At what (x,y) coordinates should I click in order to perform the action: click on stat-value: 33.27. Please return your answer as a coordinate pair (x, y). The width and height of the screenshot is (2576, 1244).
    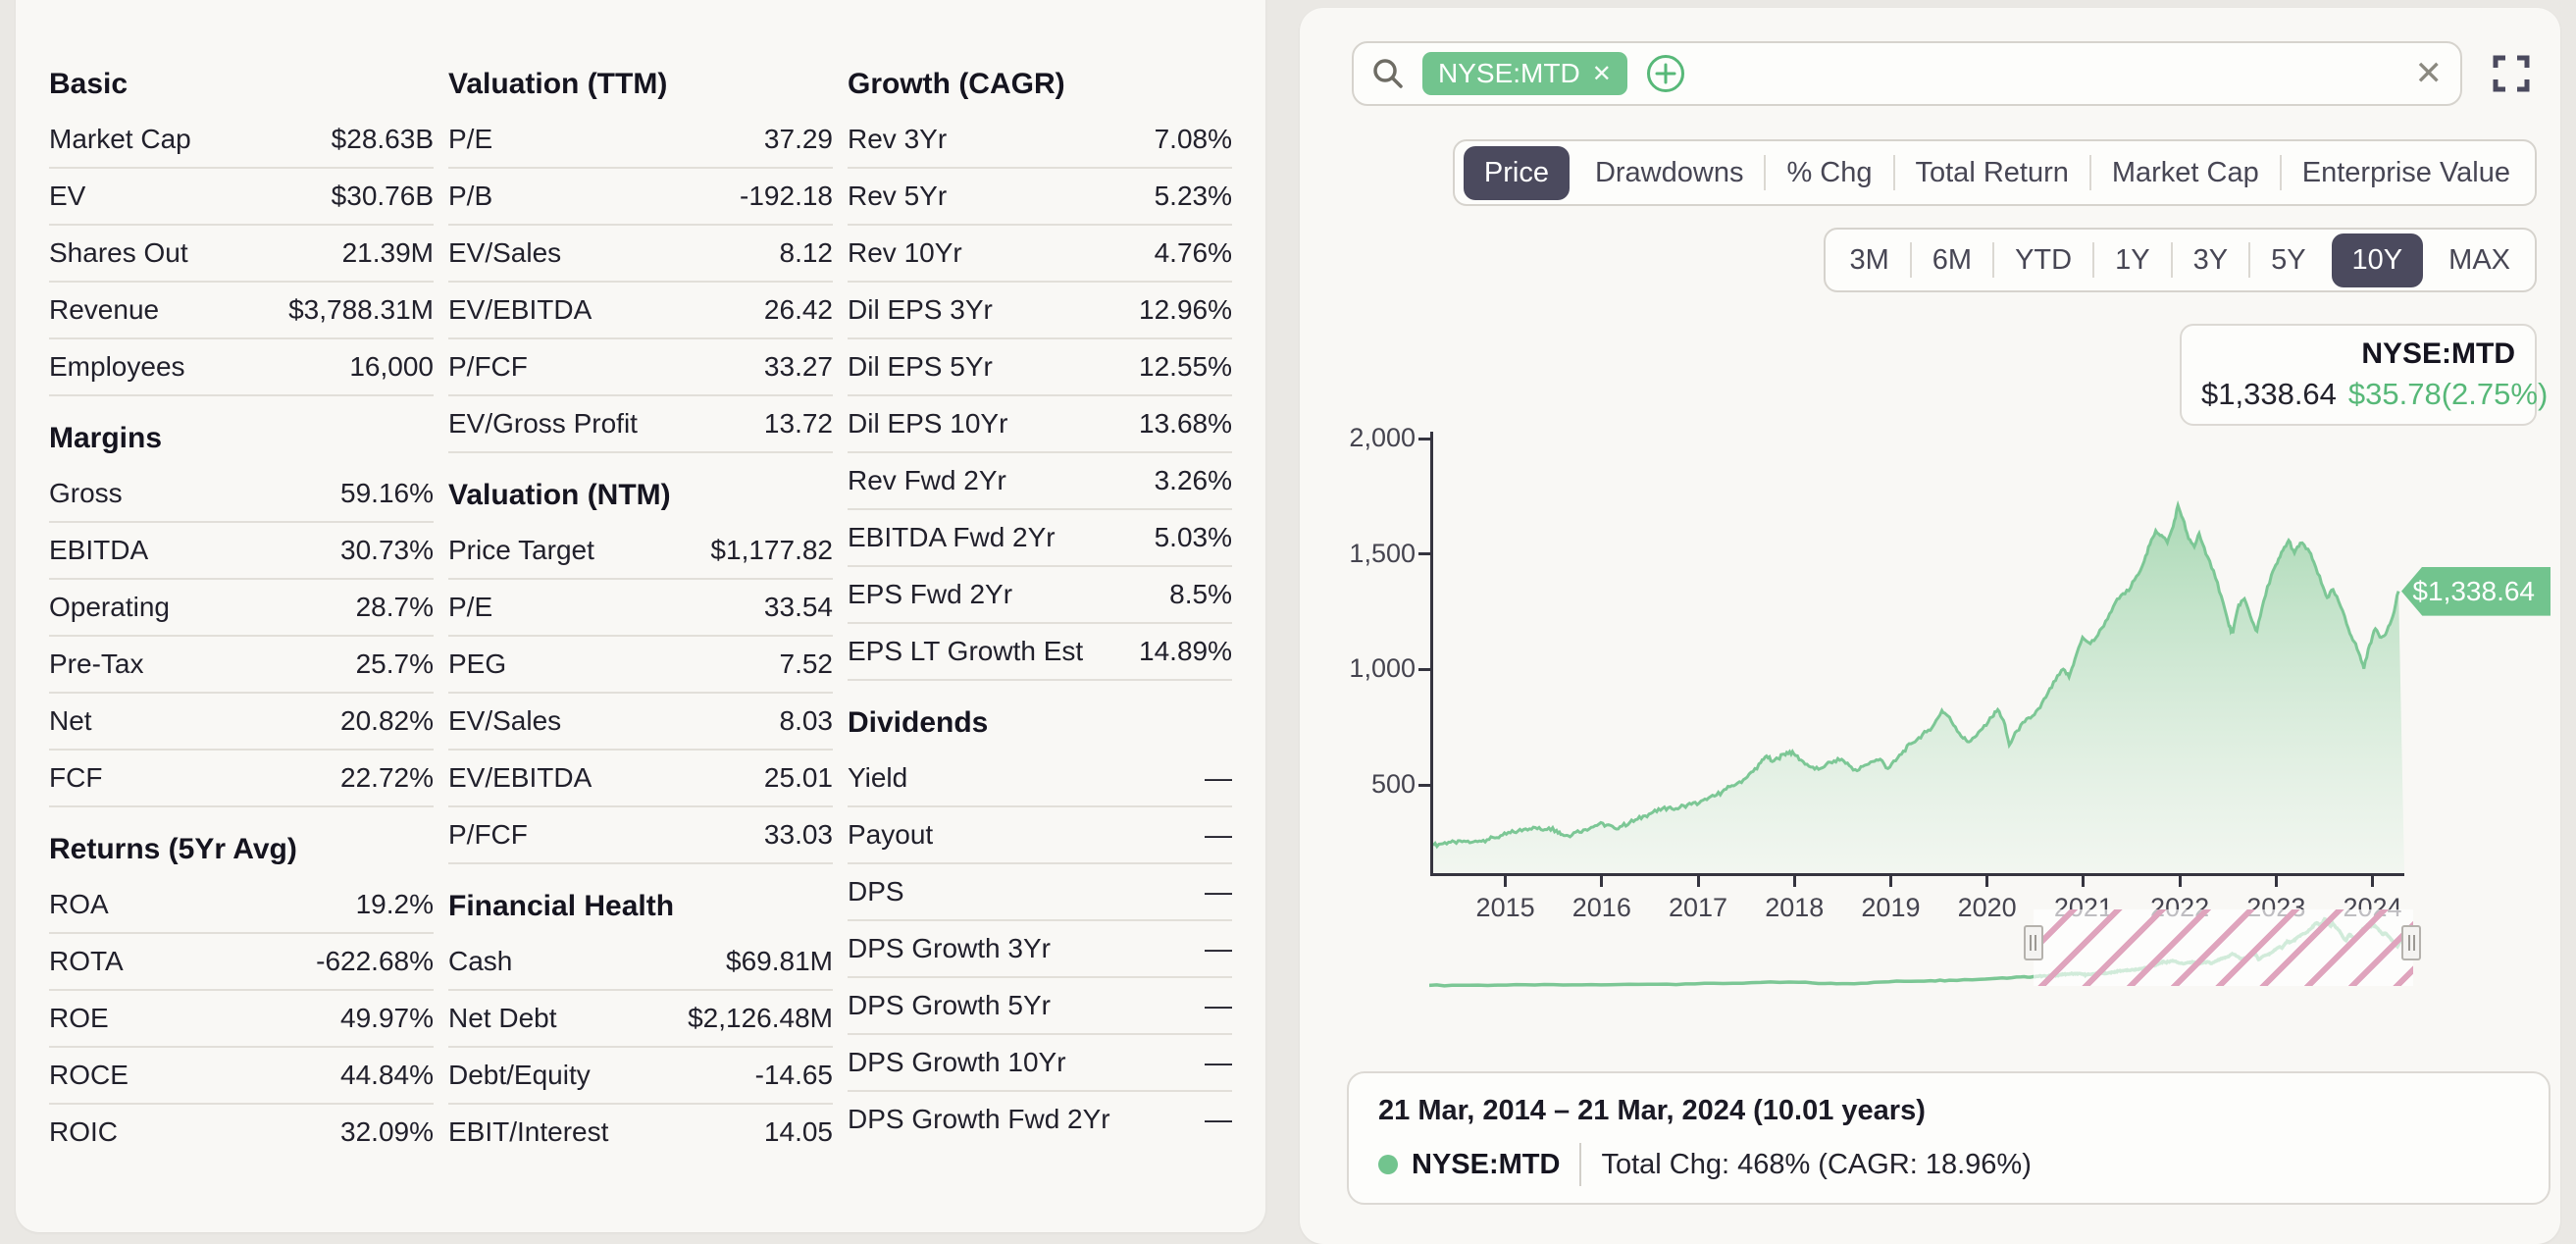
    Looking at the image, I should click on (798, 366).